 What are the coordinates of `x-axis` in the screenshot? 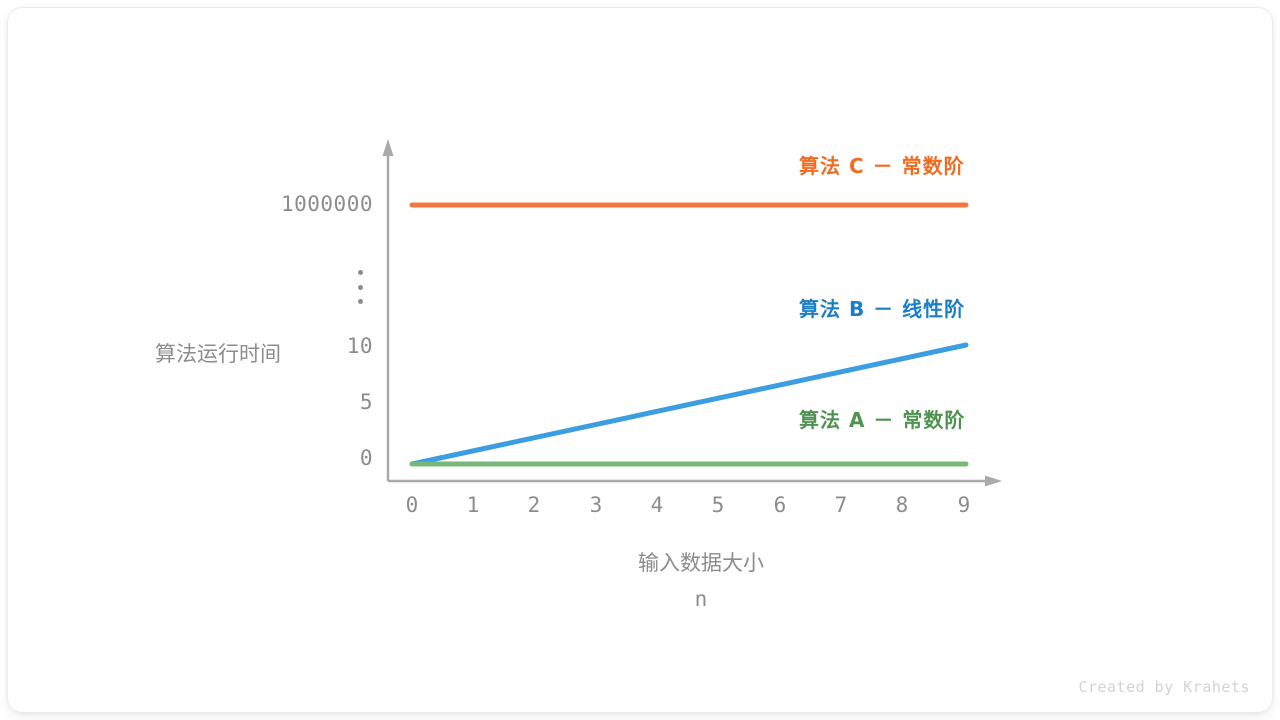 It's located at (695, 481).